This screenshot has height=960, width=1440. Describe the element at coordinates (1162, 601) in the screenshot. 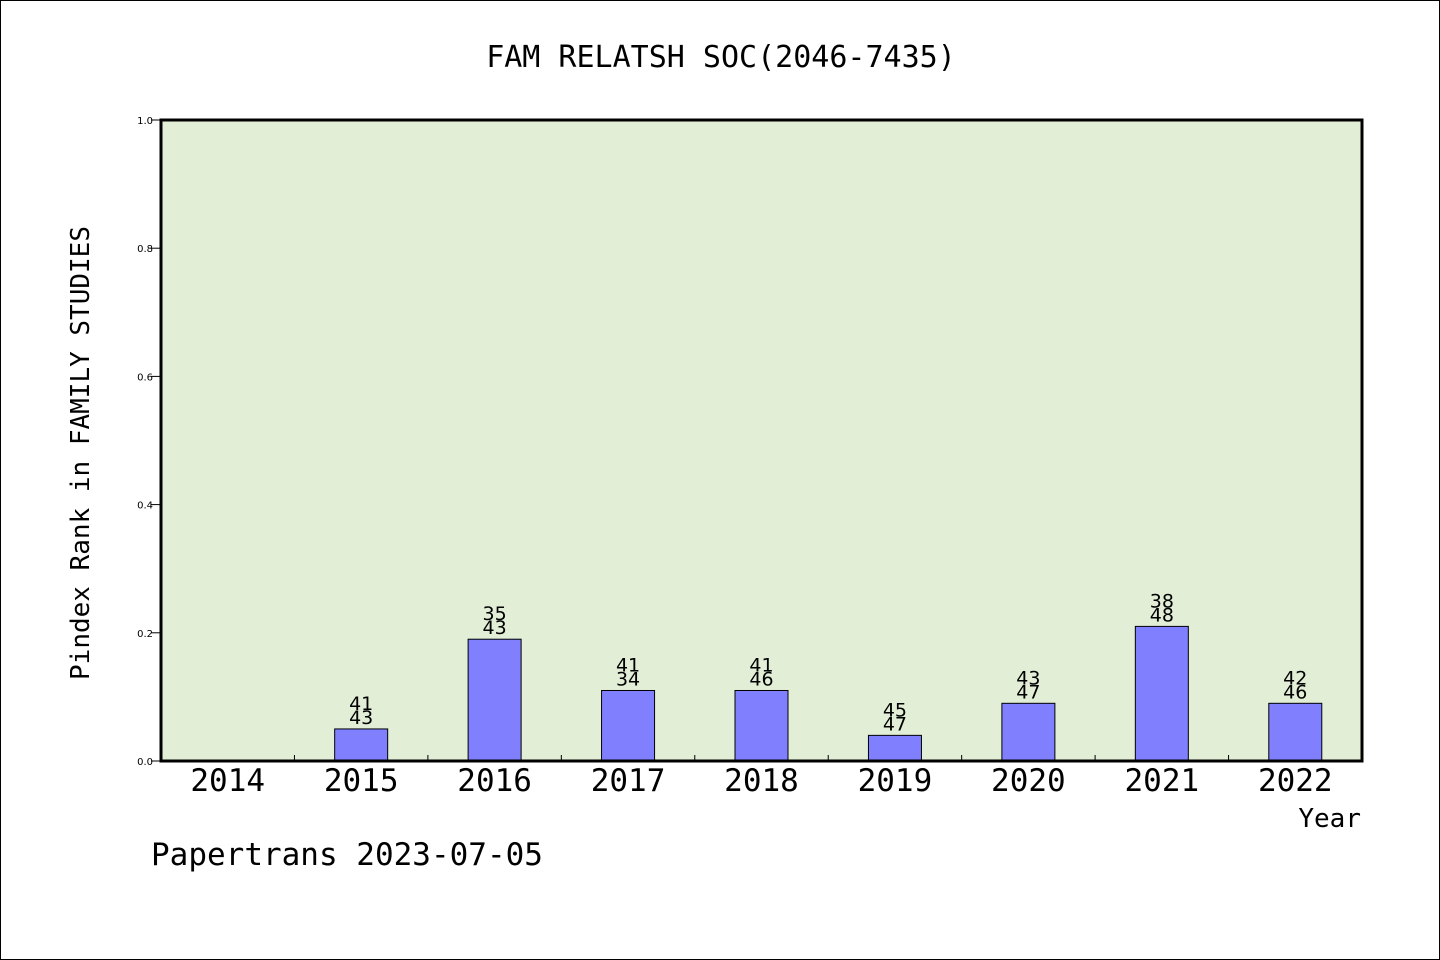

I see `bar-label-top: 38` at that location.